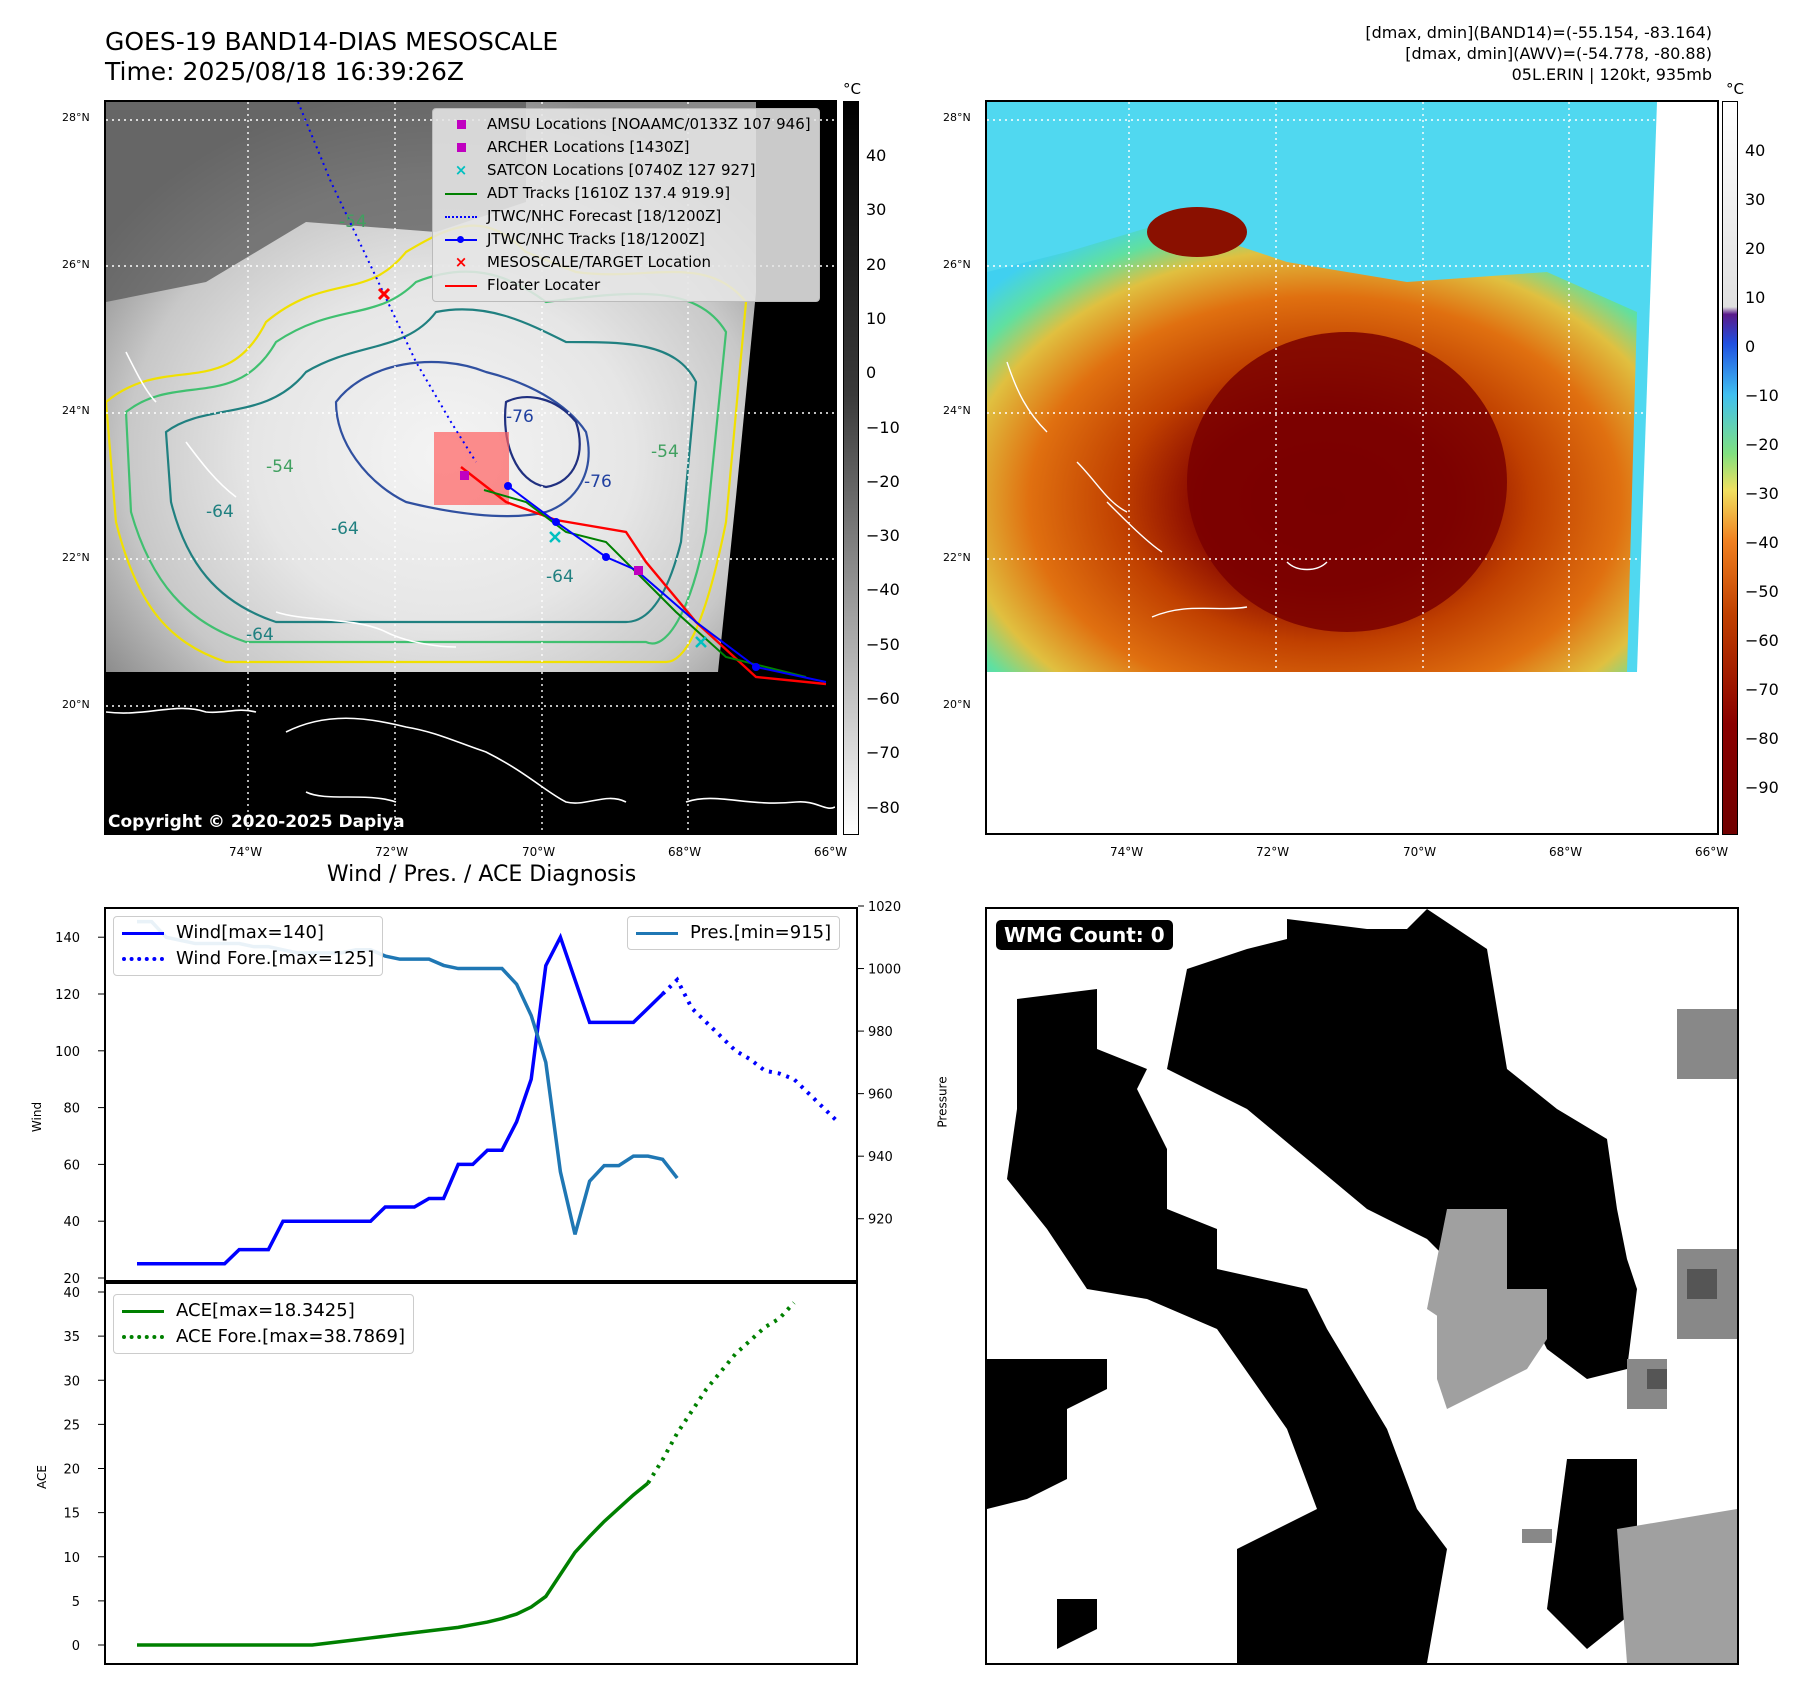  I want to click on colorbar-gray-tick: −50, so click(883, 644).